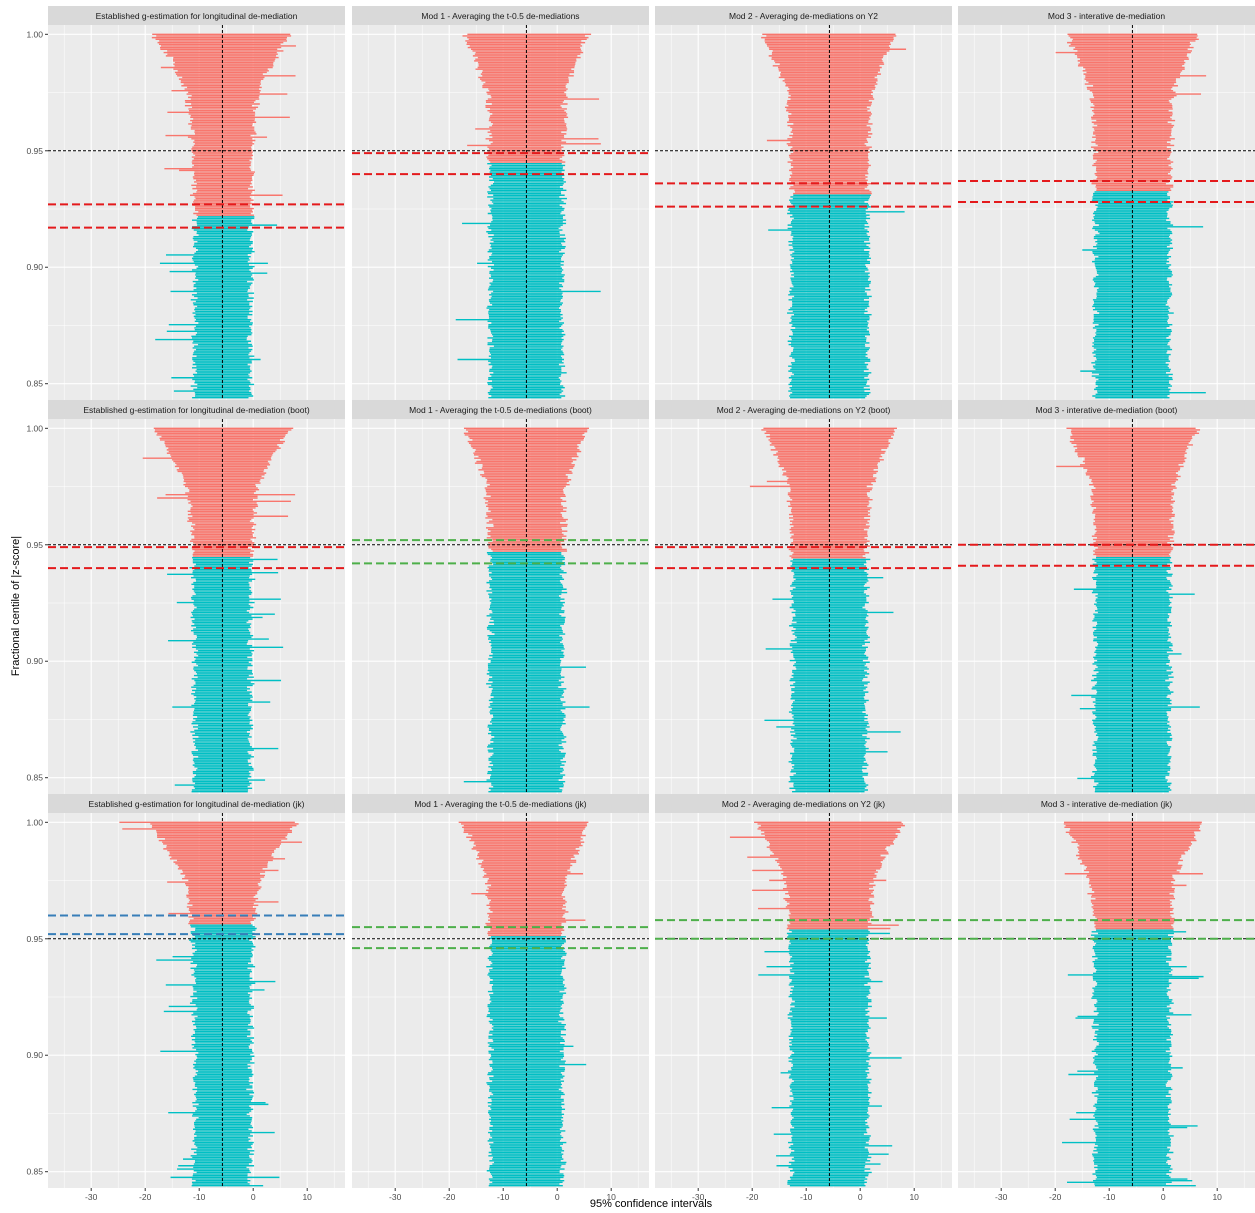  Describe the element at coordinates (1106, 597) in the screenshot. I see `facet-panel: Mod 3 - interative de-mediation (boot)` at that location.